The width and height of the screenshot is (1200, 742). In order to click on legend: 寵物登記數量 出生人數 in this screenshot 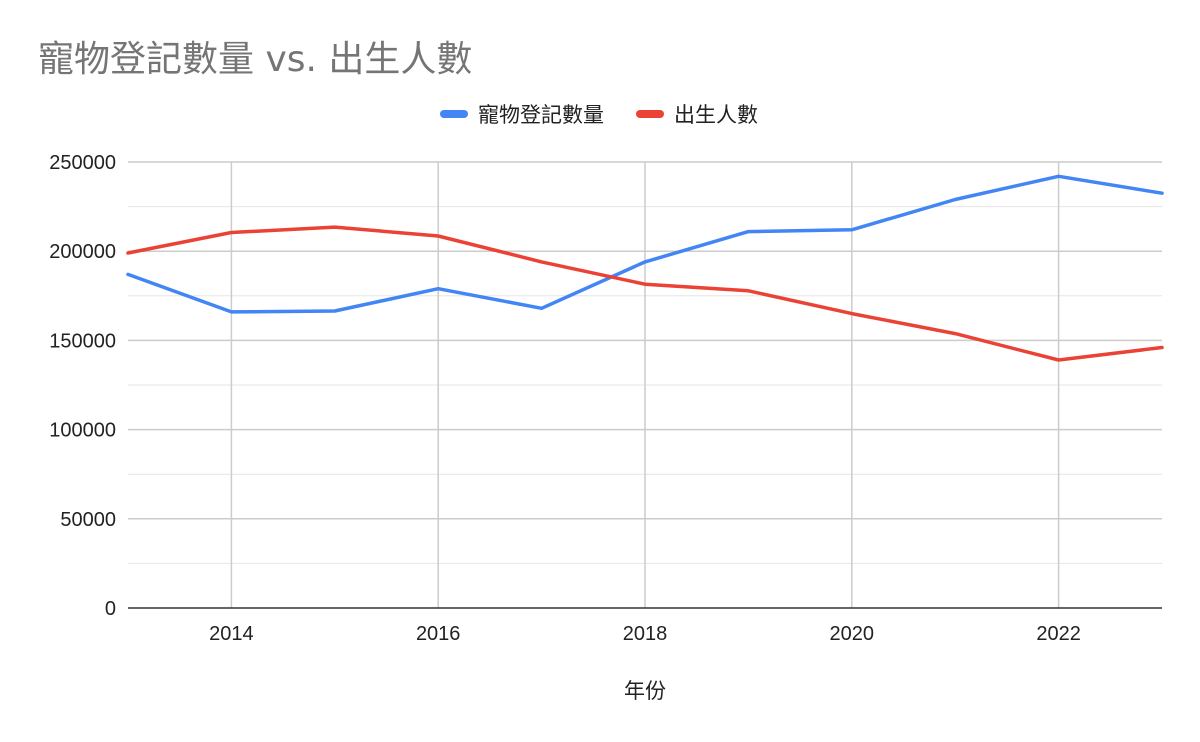, I will do `click(599, 115)`.